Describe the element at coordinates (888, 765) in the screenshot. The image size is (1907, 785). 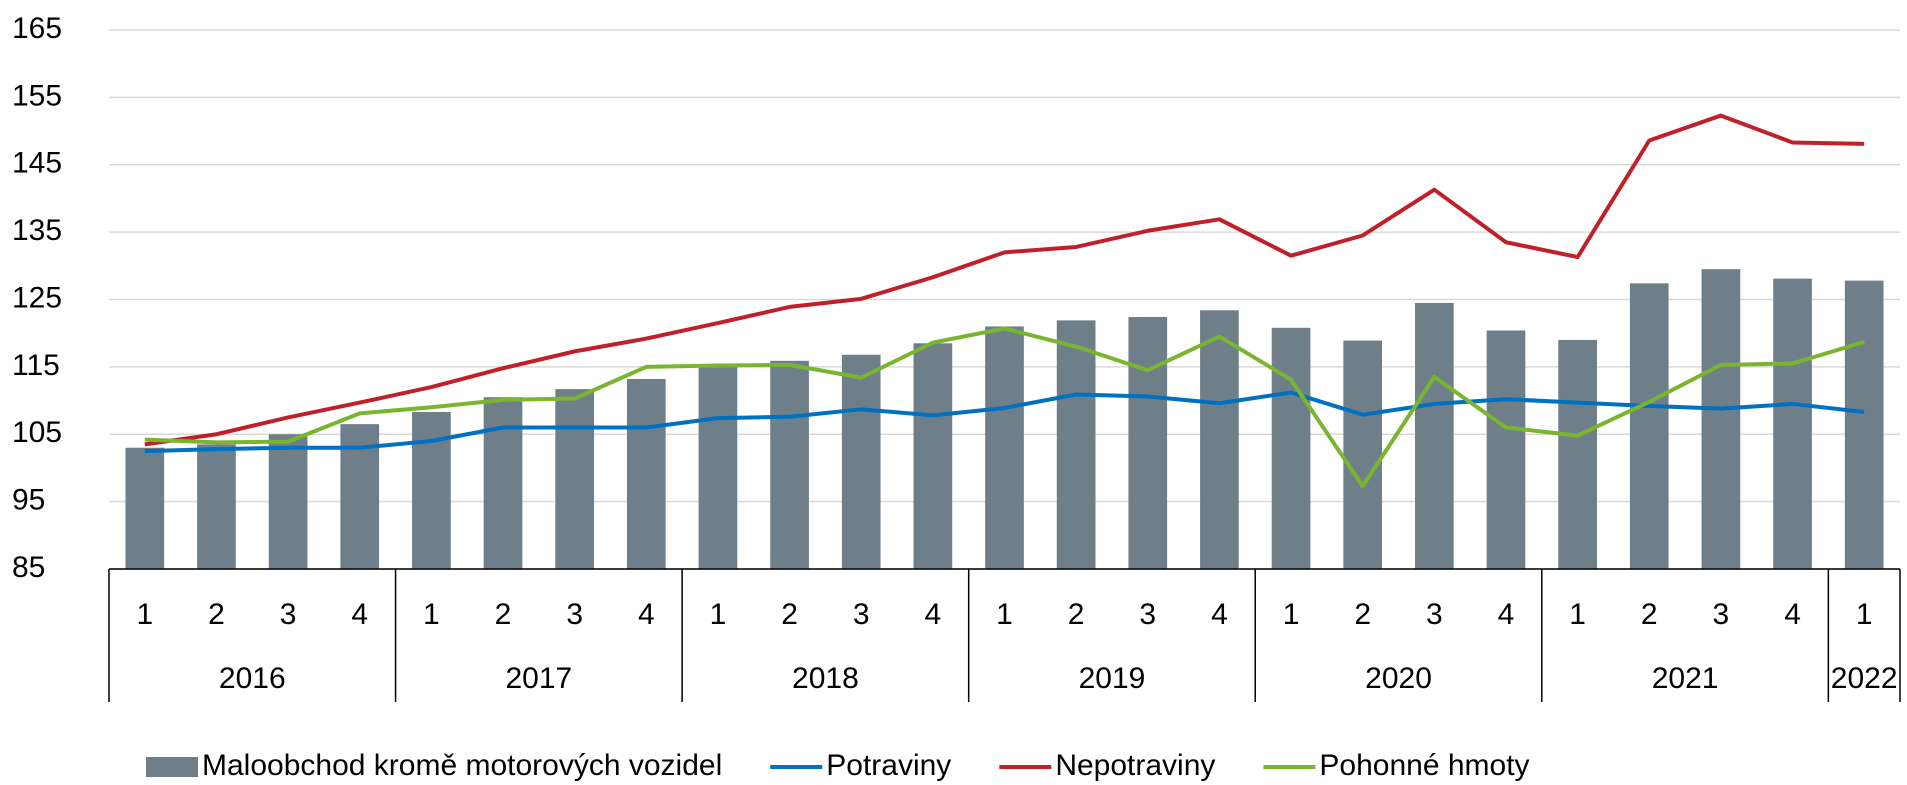
I see `legend-label: Potraviny` at that location.